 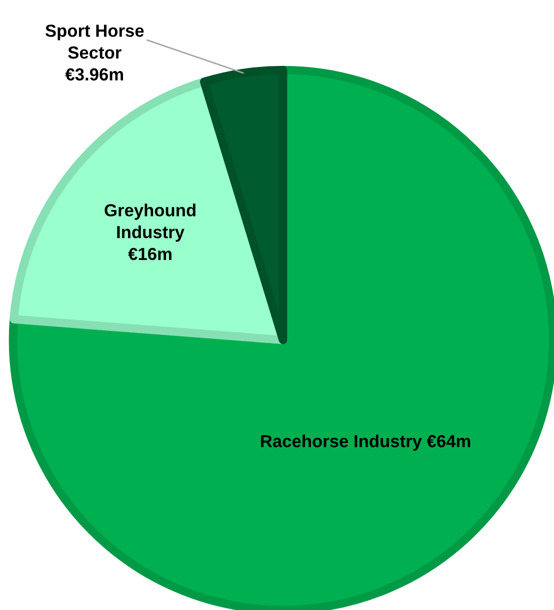 What do you see at coordinates (150, 254) in the screenshot?
I see `data-label: €16m` at bounding box center [150, 254].